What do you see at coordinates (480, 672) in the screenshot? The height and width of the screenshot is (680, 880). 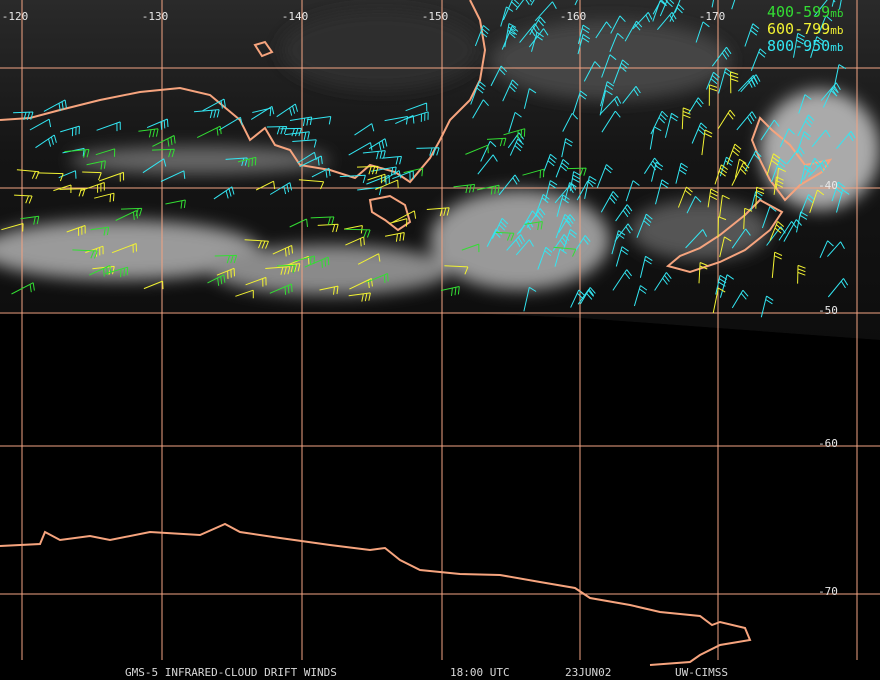 I see `footer-text: 18:00 UTC` at bounding box center [480, 672].